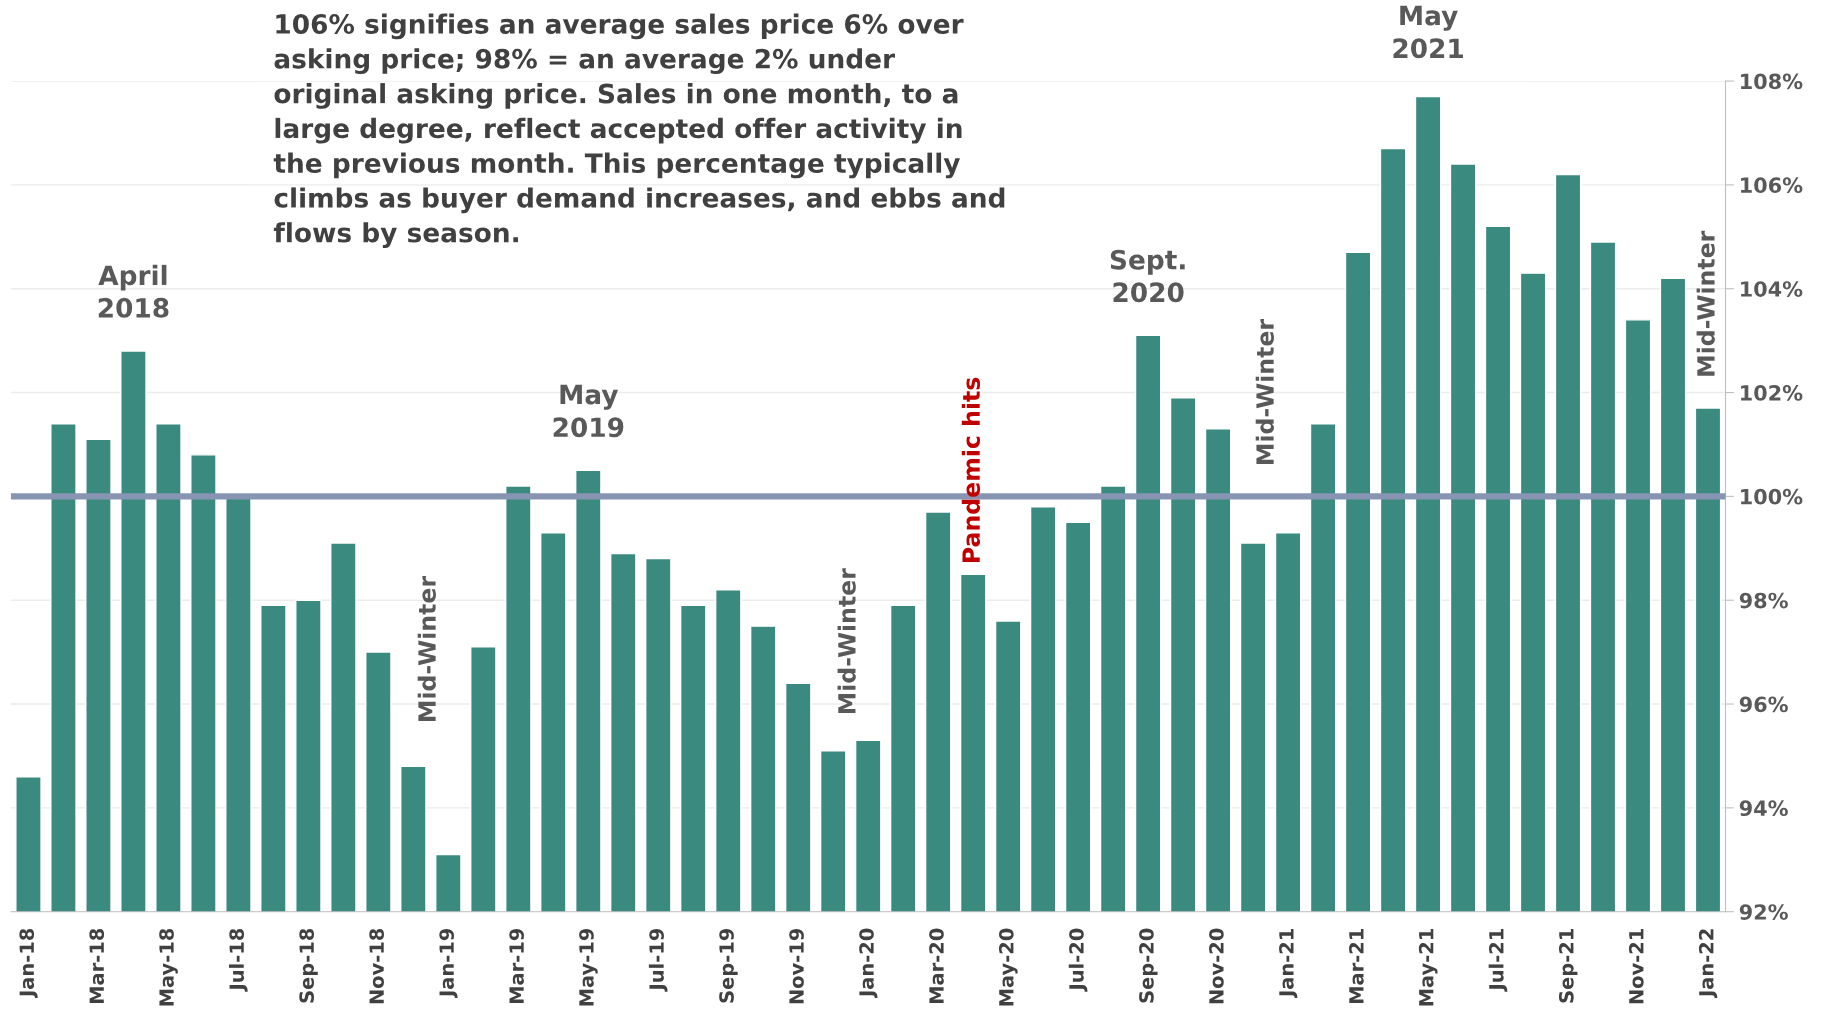 The height and width of the screenshot is (1013, 1824). What do you see at coordinates (1078, 960) in the screenshot?
I see `x-tick-label: Jul-20` at bounding box center [1078, 960].